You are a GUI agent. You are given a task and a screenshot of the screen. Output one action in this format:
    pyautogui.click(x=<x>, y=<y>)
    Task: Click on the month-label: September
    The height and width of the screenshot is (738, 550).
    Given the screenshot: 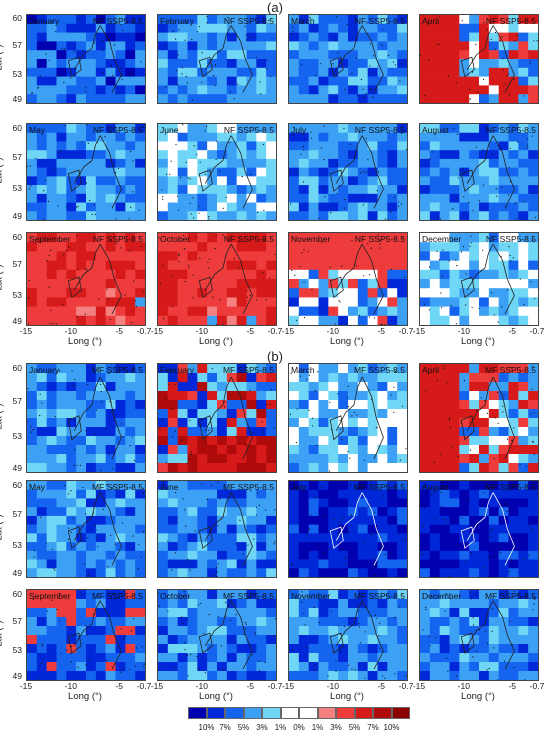 What is the action you would take?
    pyautogui.click(x=50, y=596)
    